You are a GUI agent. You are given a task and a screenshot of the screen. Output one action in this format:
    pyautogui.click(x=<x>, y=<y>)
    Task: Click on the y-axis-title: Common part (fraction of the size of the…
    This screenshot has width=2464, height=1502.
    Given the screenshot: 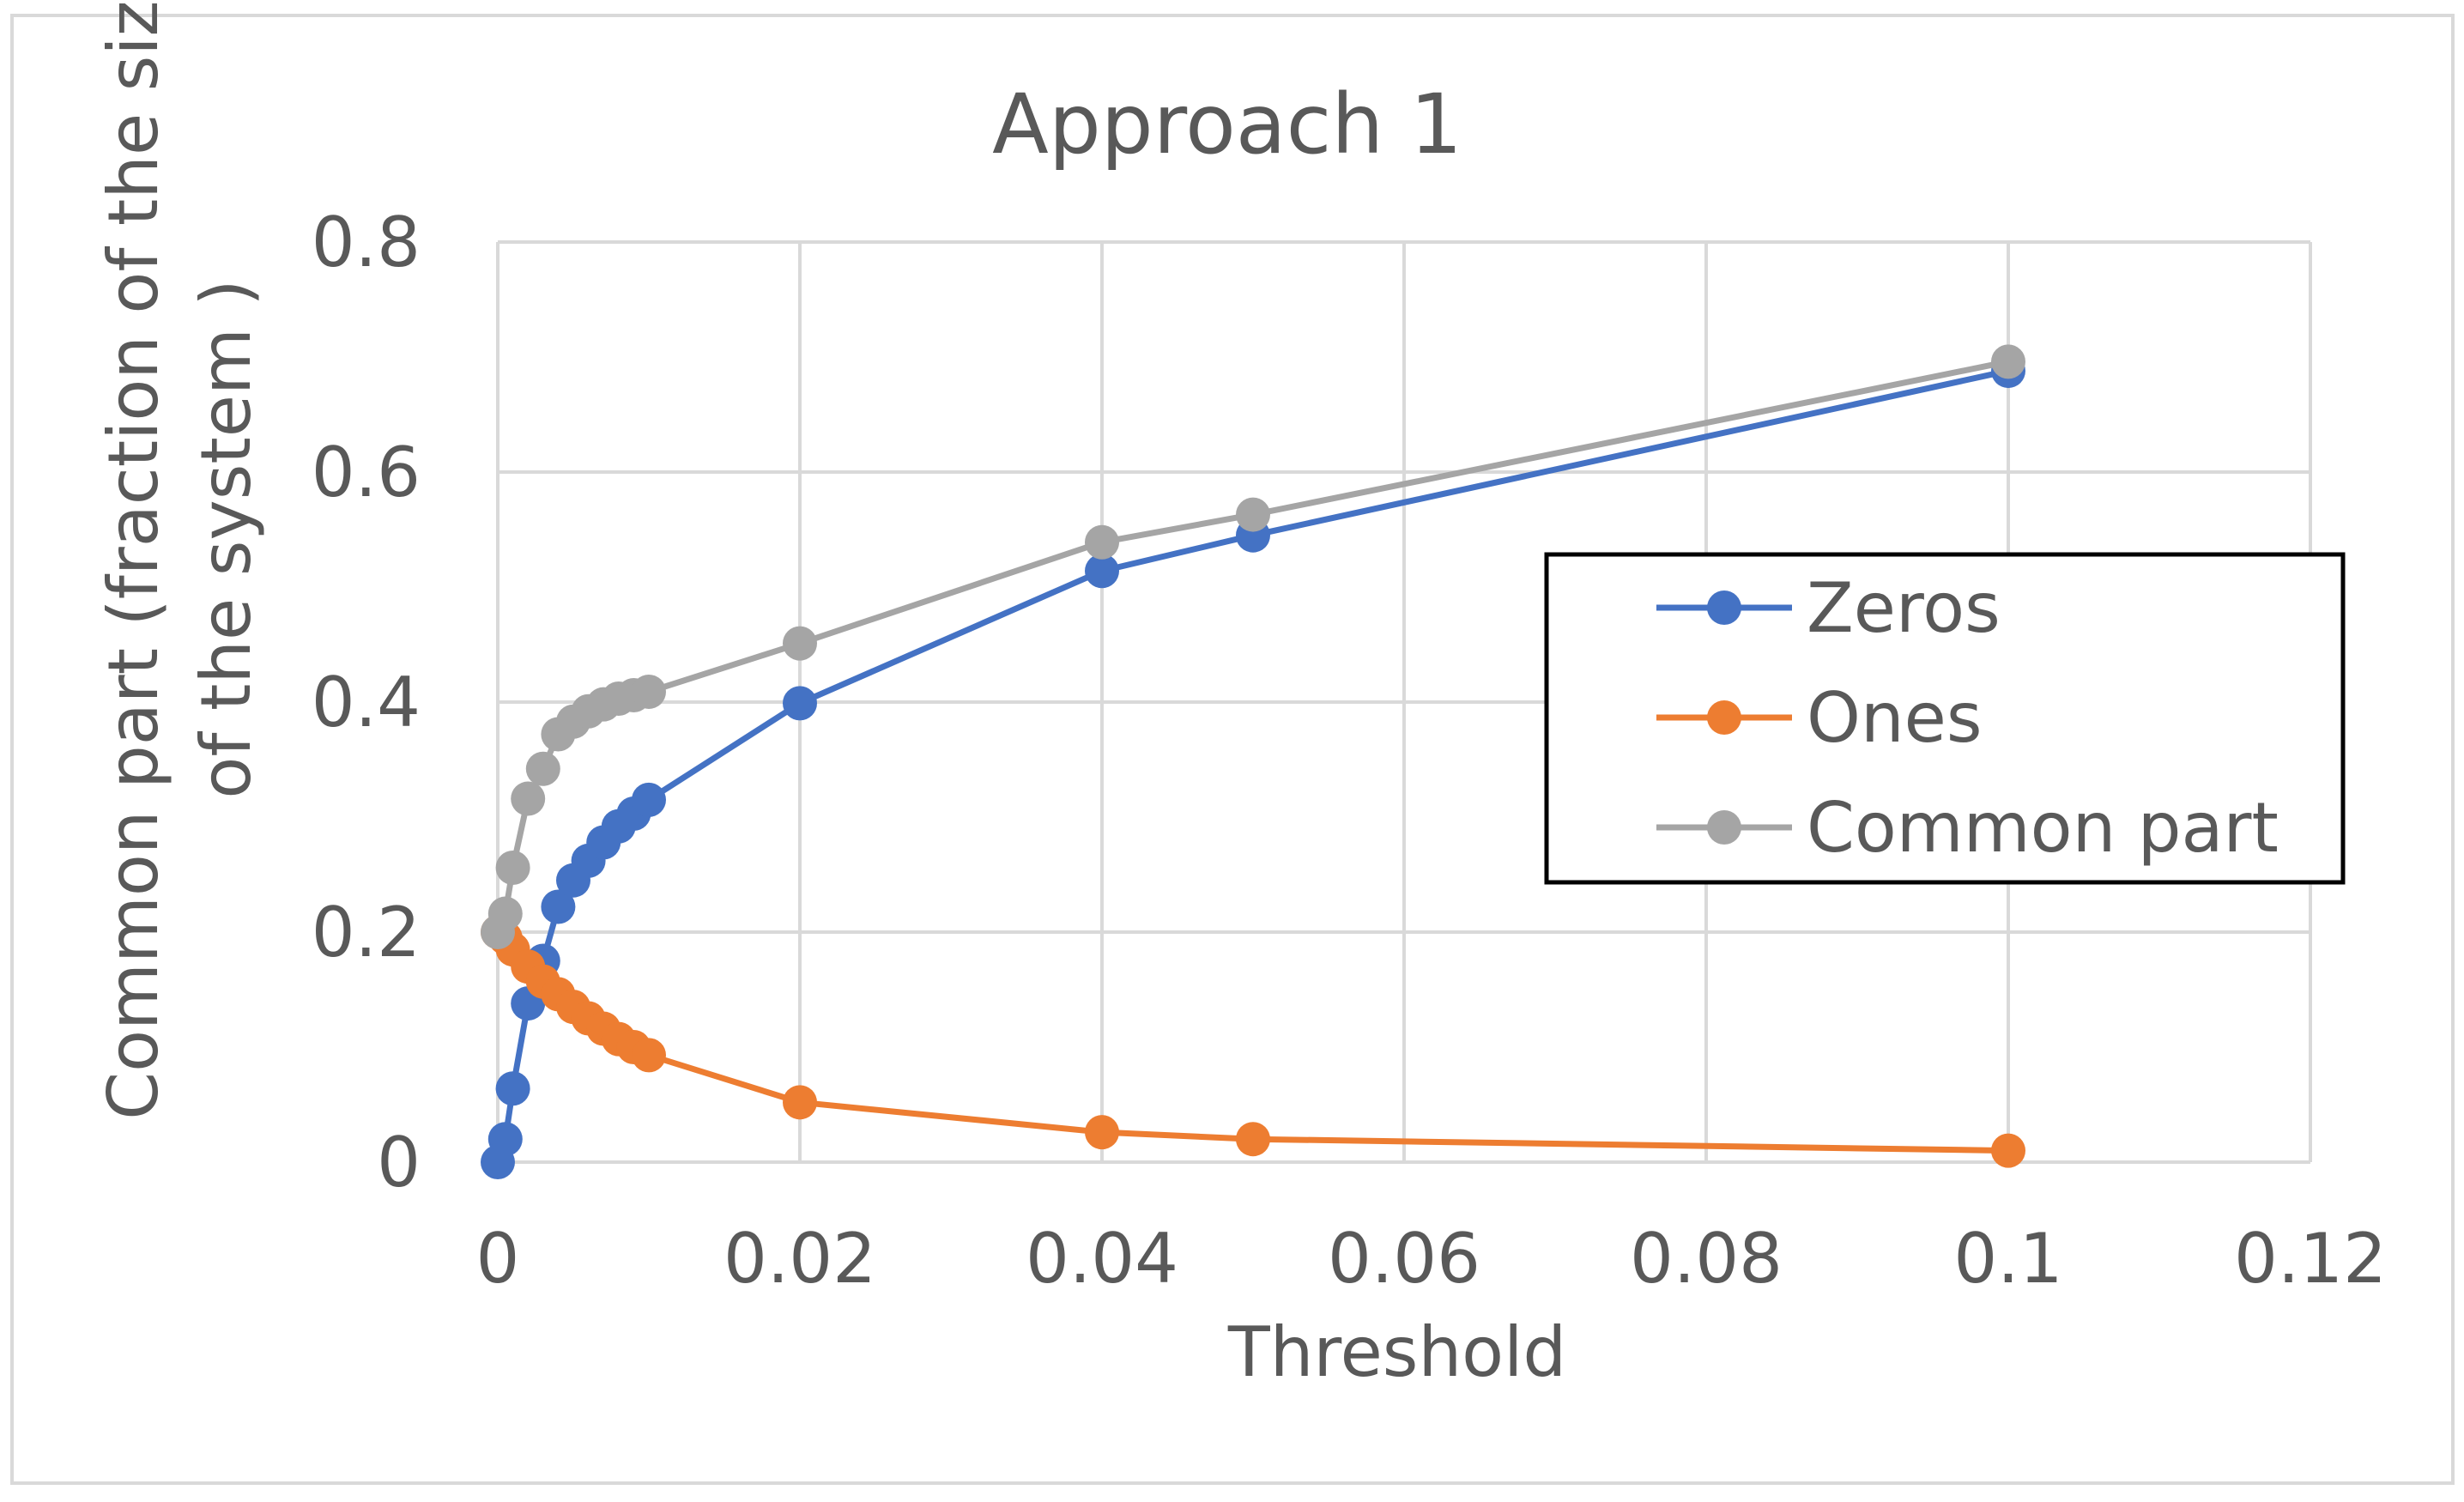 What is the action you would take?
    pyautogui.click(x=180, y=560)
    